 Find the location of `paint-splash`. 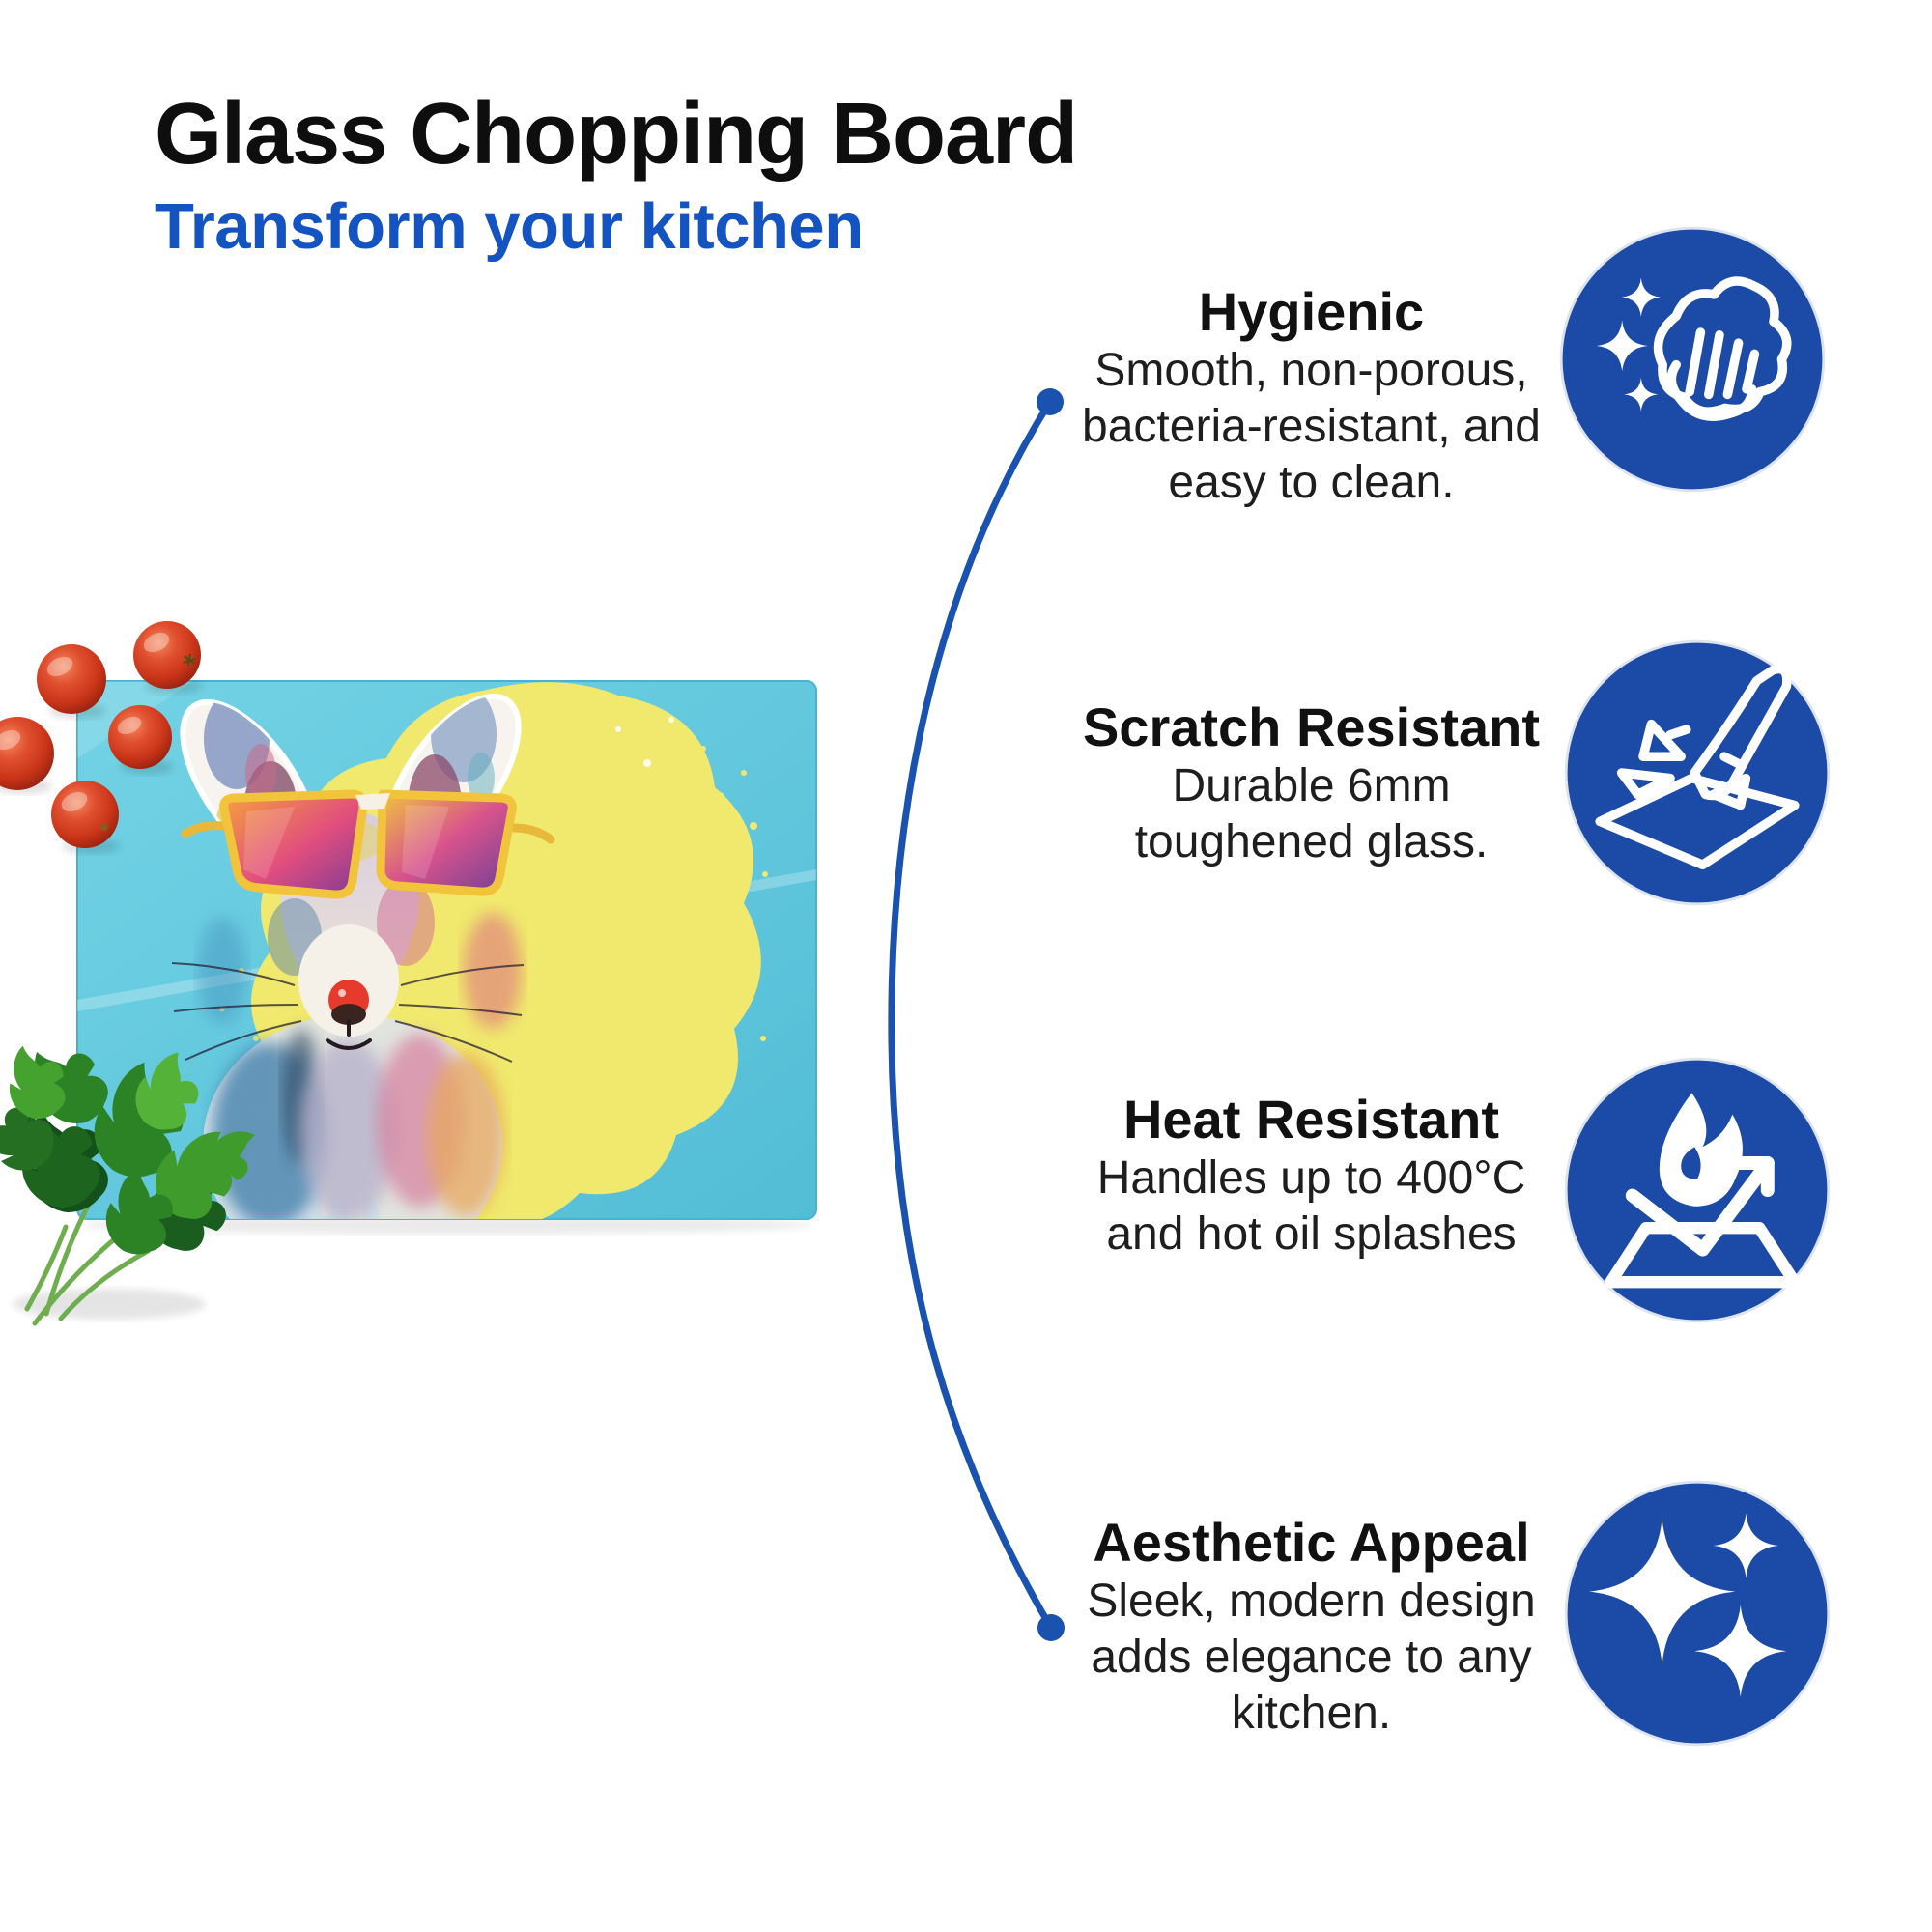

paint-splash is located at coordinates (493, 950).